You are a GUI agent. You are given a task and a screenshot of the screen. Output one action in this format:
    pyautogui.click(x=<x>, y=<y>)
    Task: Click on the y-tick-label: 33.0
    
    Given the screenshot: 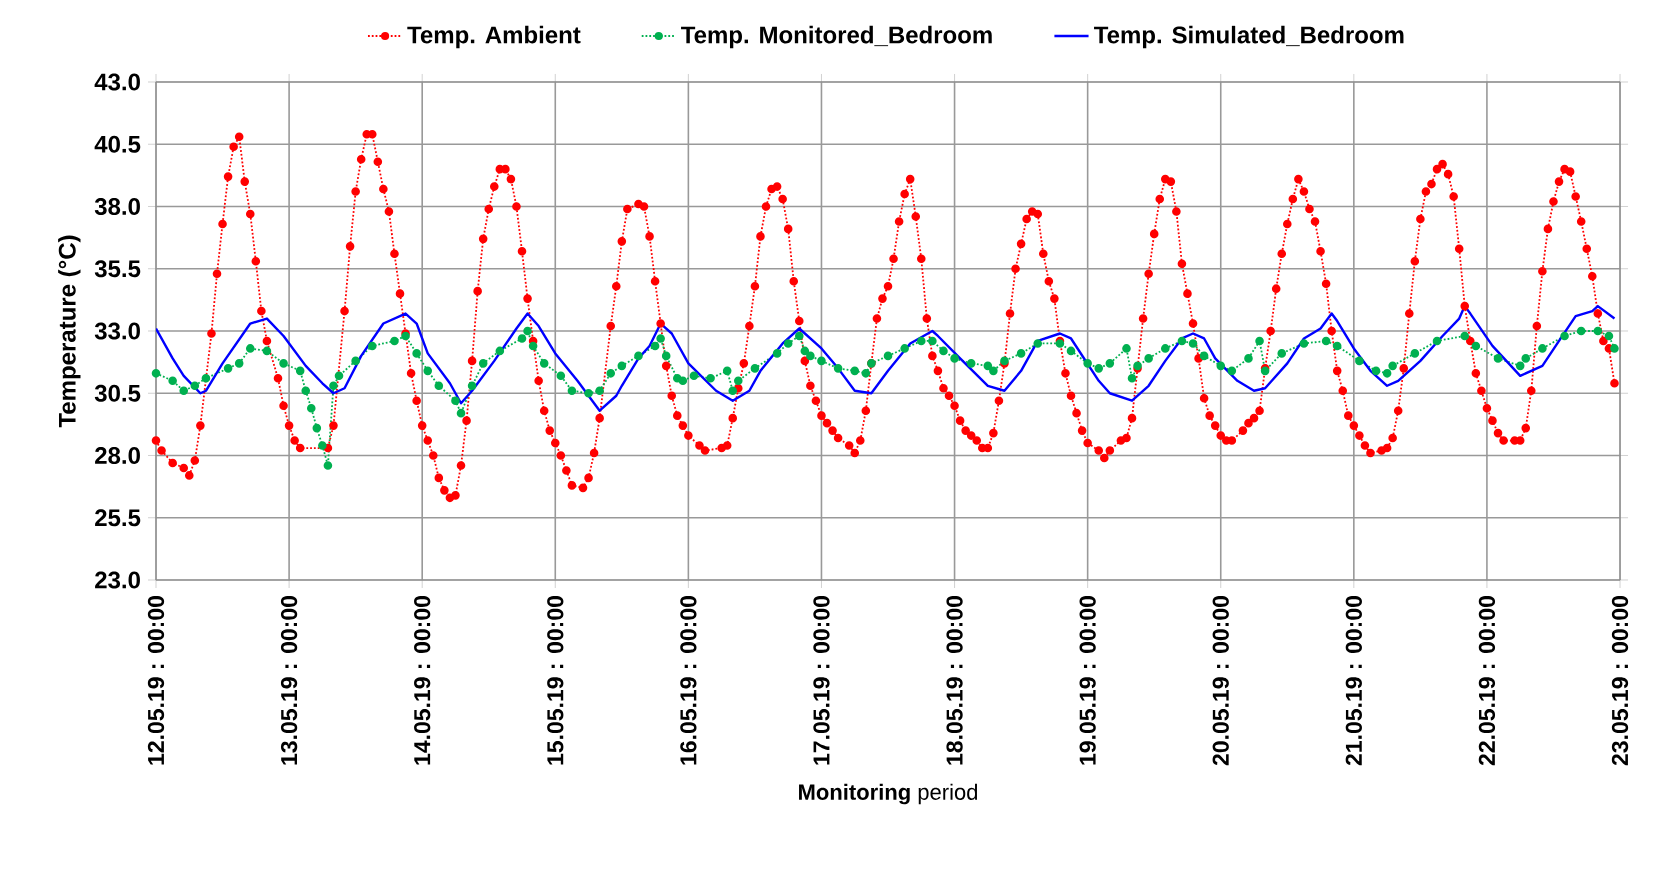 What is the action you would take?
    pyautogui.click(x=117, y=331)
    